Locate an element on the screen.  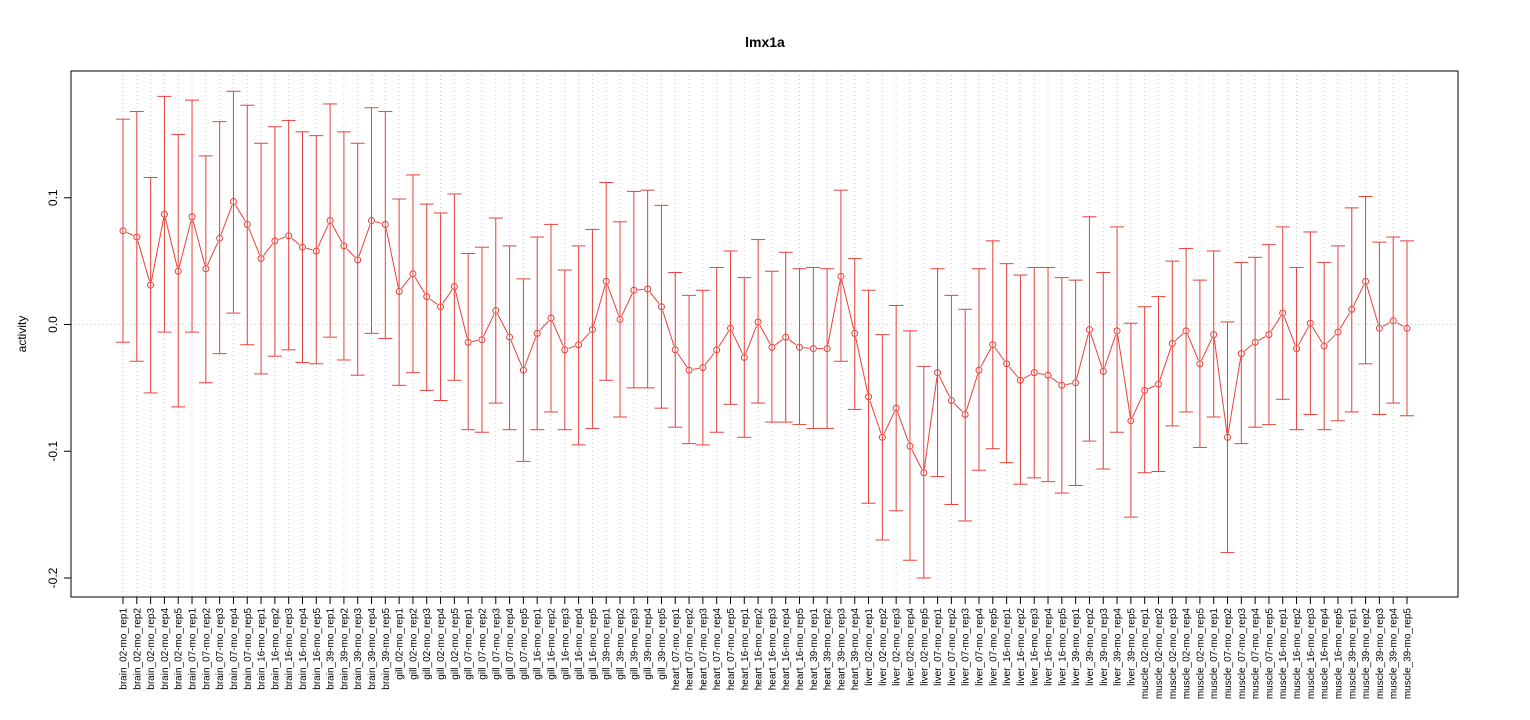
x-tick-label: brain_07-mo_rep1 is located at coordinates (193, 649).